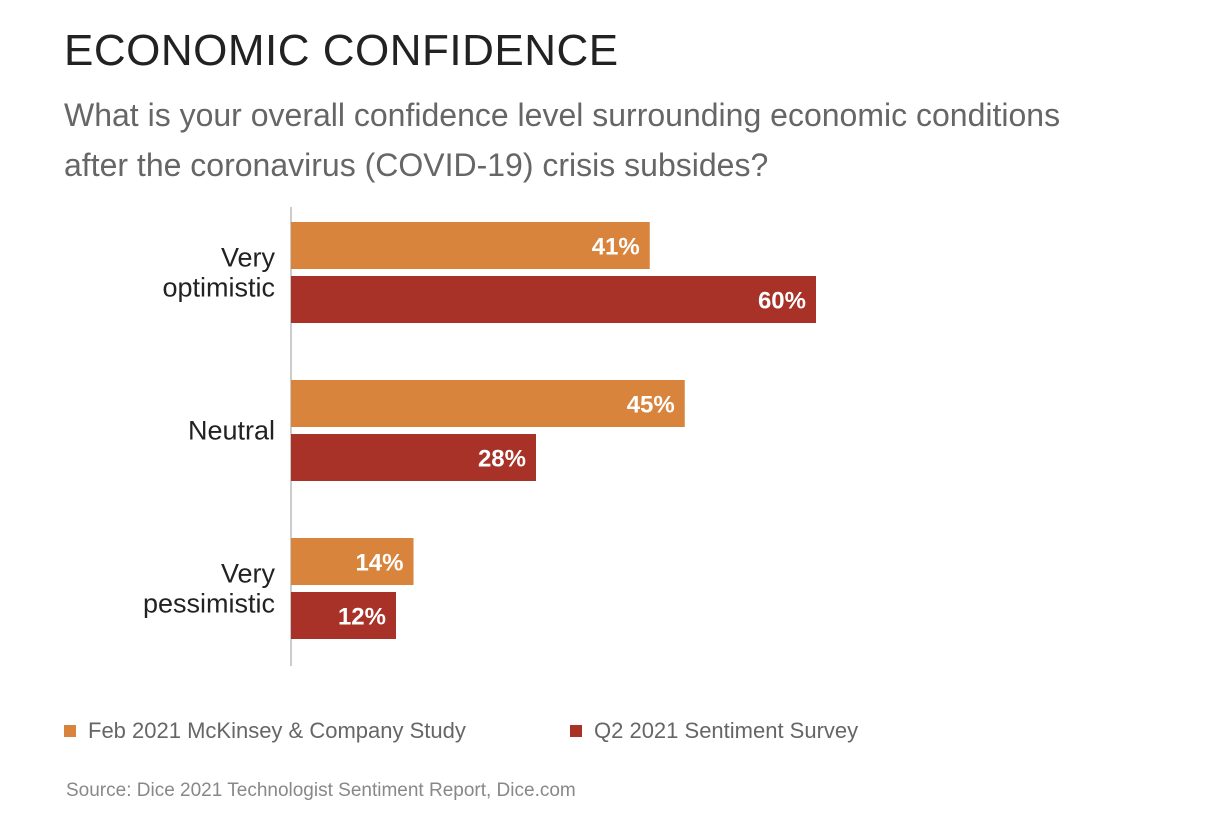  What do you see at coordinates (277, 730) in the screenshot?
I see `legend-label-feb-2021: Feb 2021 McKinsey & Company Study` at bounding box center [277, 730].